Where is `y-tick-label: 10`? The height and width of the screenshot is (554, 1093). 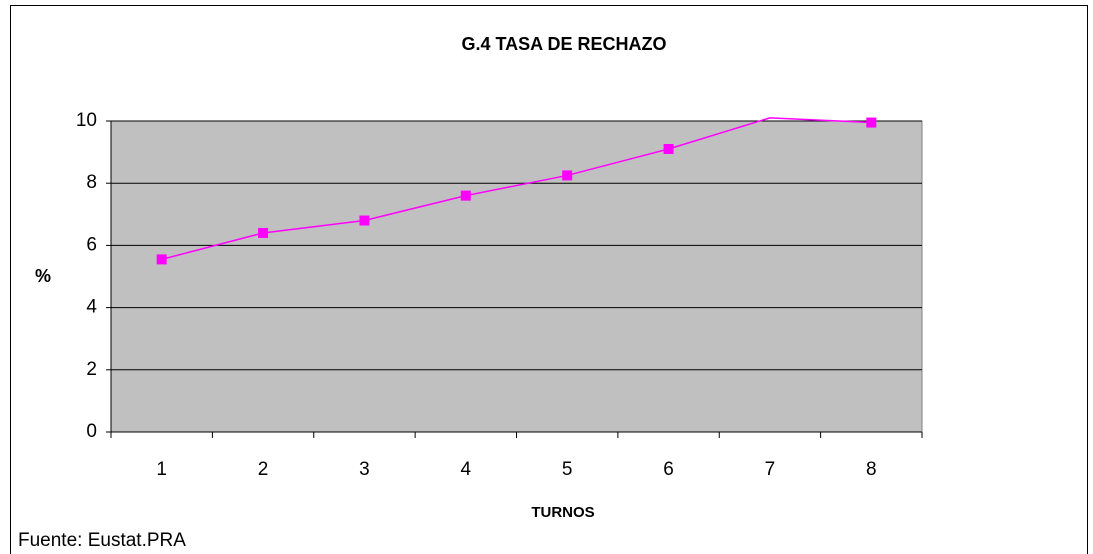 y-tick-label: 10 is located at coordinates (86, 120).